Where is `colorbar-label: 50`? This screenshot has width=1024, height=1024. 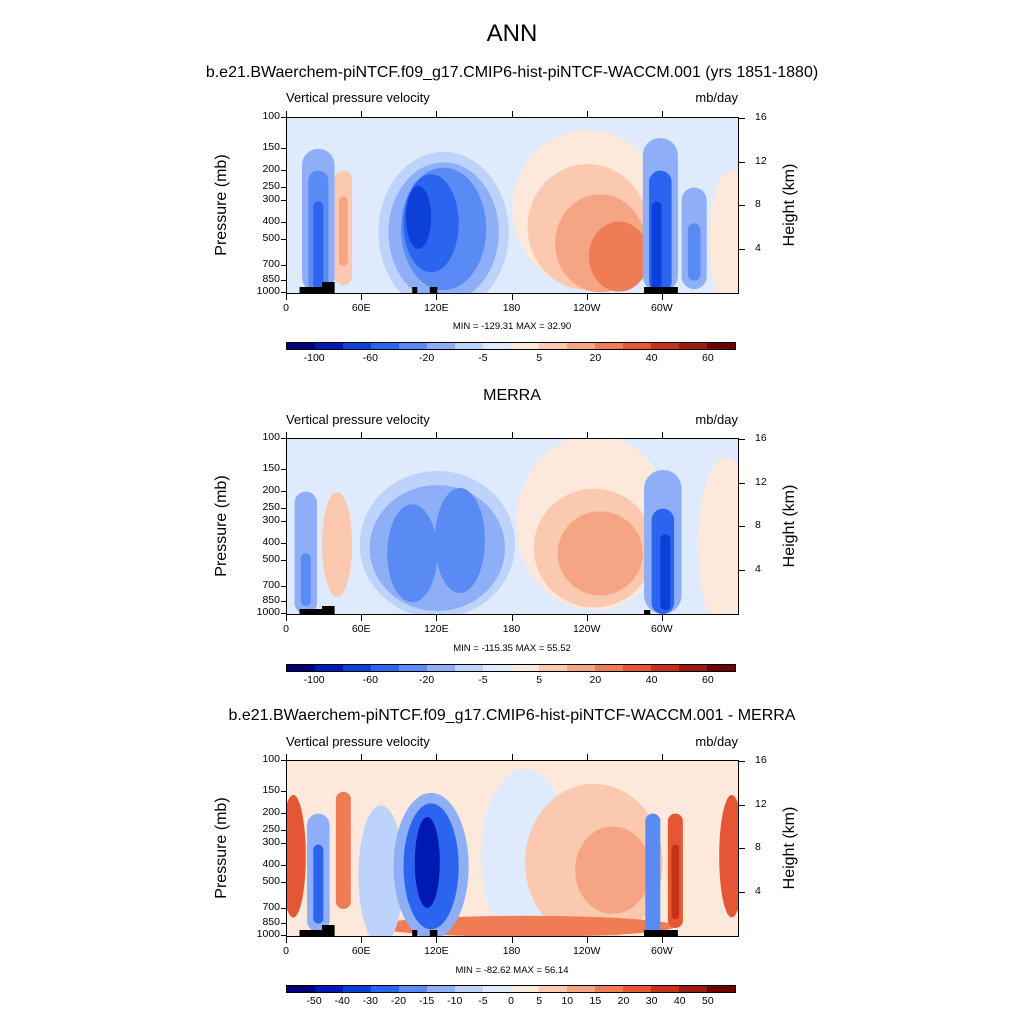
colorbar-label: 50 is located at coordinates (708, 1001).